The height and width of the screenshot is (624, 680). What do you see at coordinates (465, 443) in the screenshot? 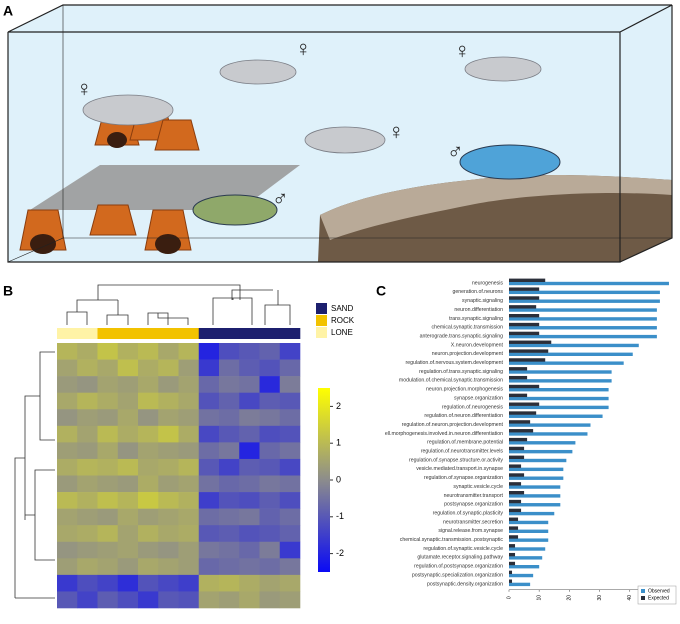
I see `category-label: regulation.of.membrane.potential` at bounding box center [465, 443].